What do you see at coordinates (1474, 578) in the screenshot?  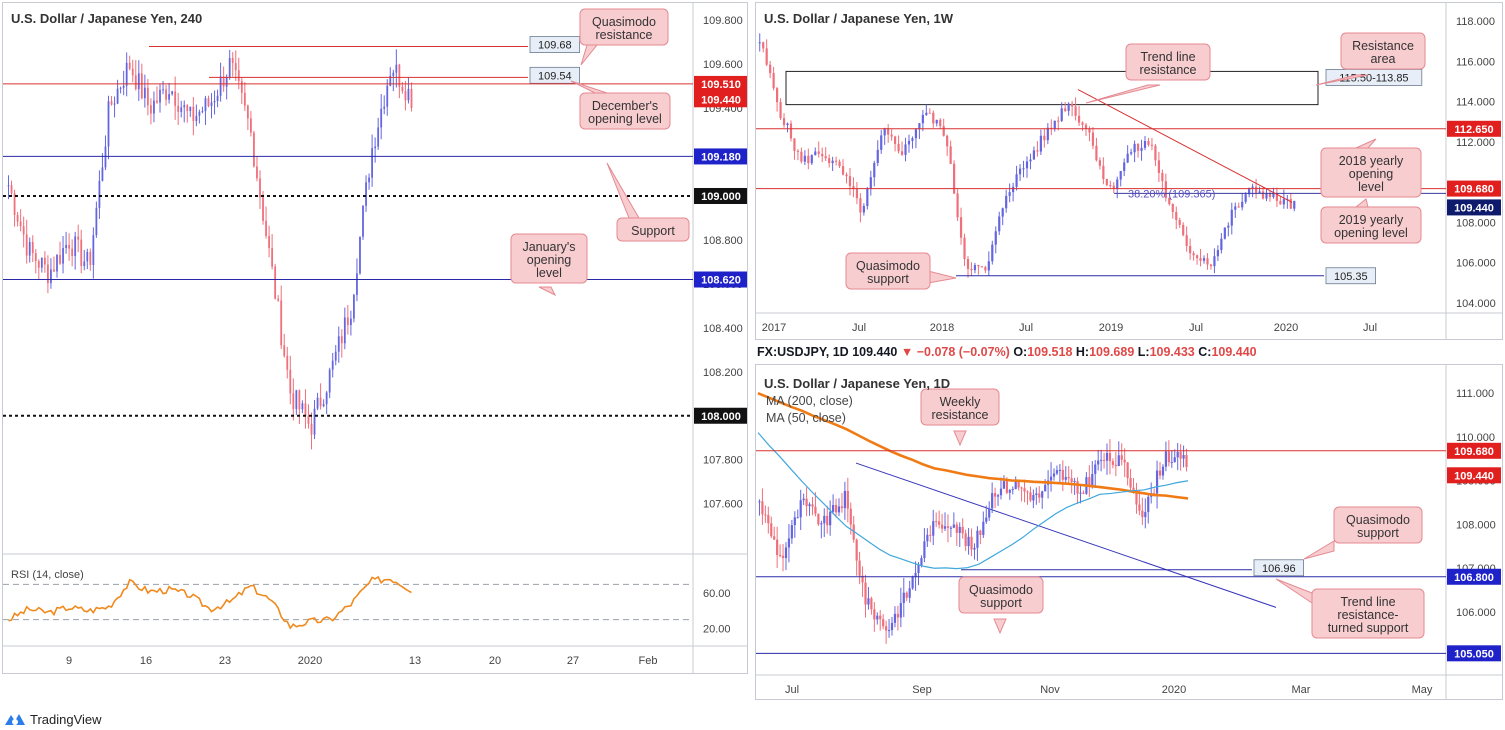 I see `daily-price-tag: 106.800` at bounding box center [1474, 578].